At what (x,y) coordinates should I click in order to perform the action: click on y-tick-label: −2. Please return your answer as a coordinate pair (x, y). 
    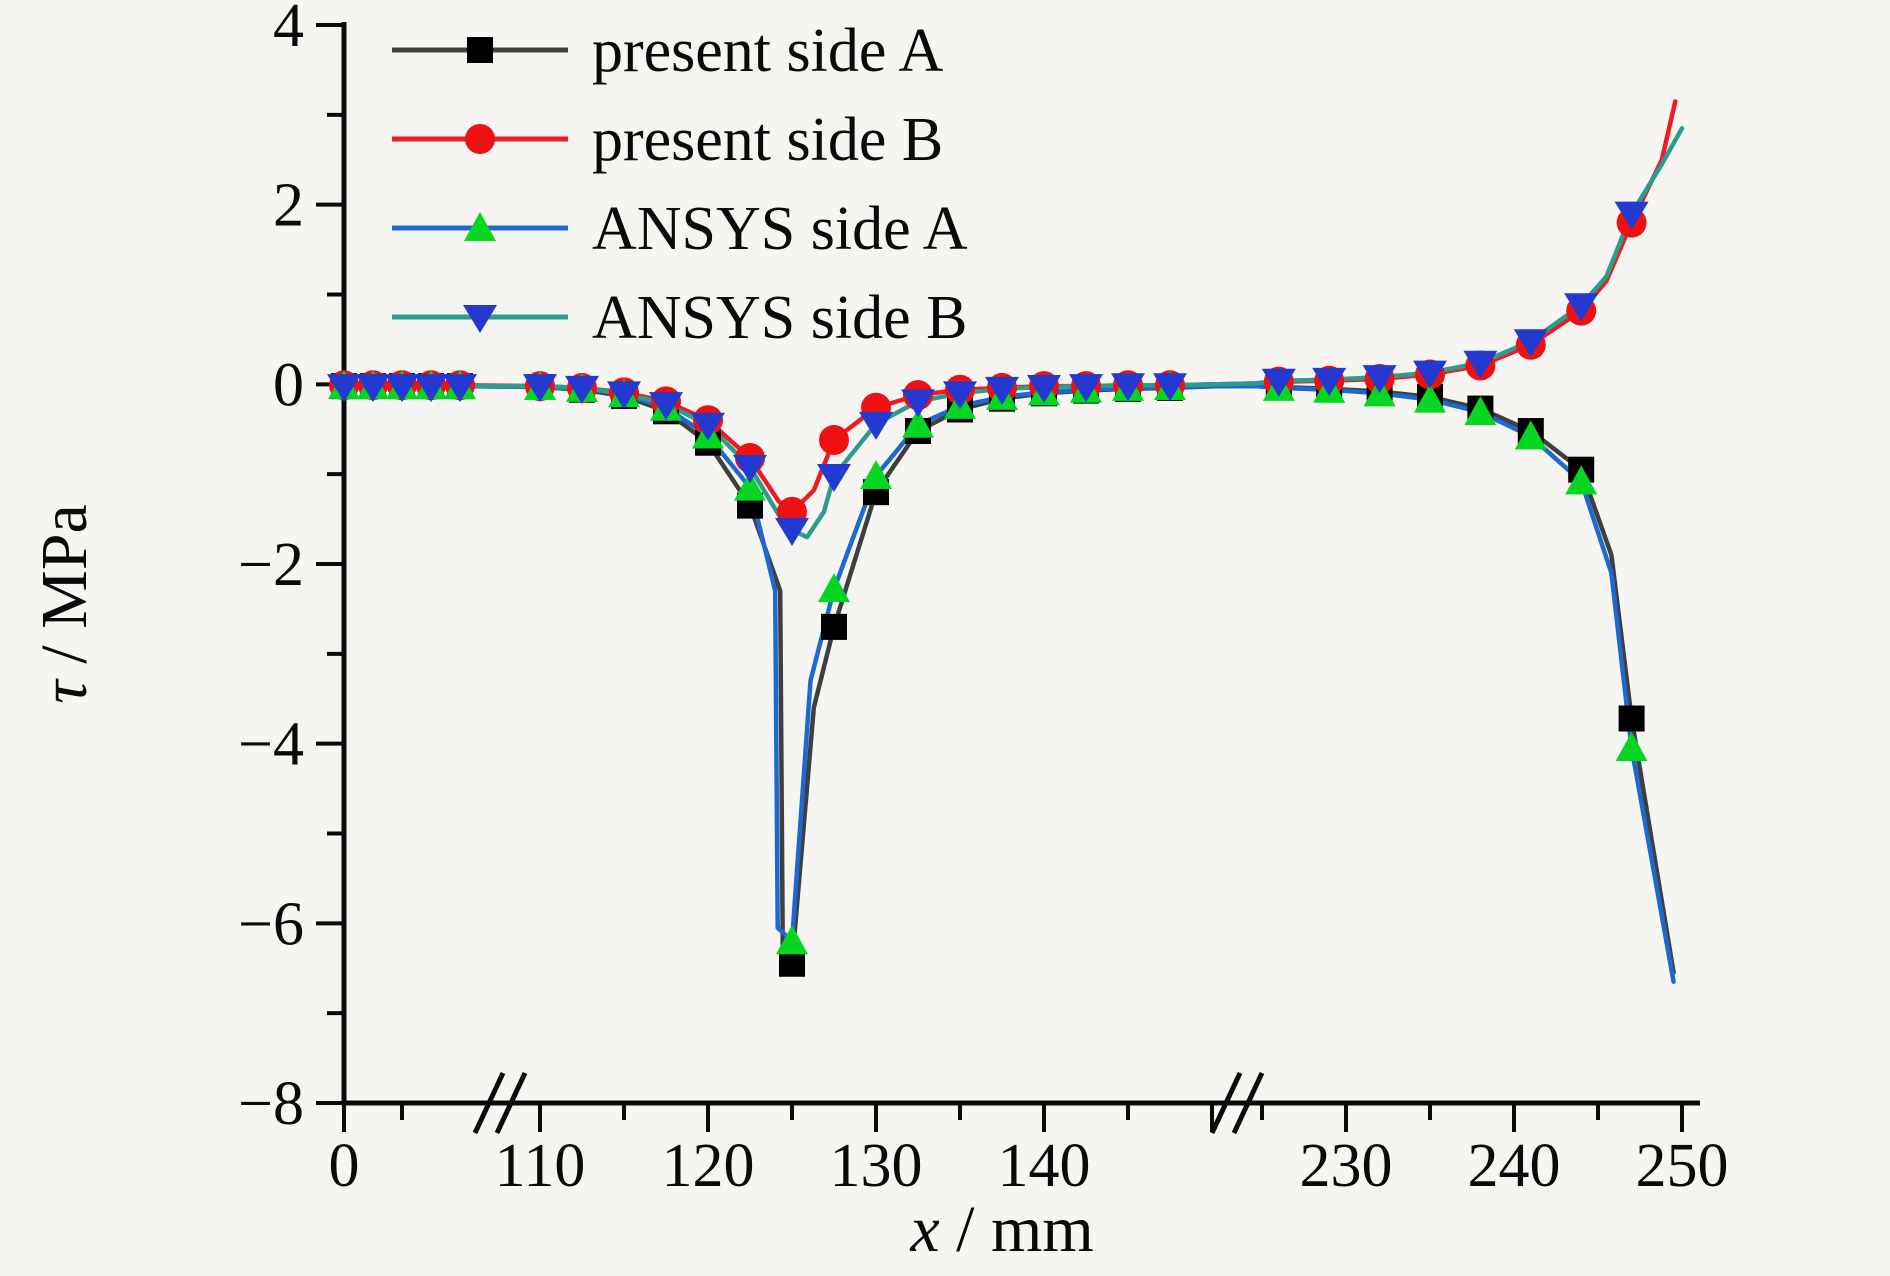
    Looking at the image, I should click on (271, 565).